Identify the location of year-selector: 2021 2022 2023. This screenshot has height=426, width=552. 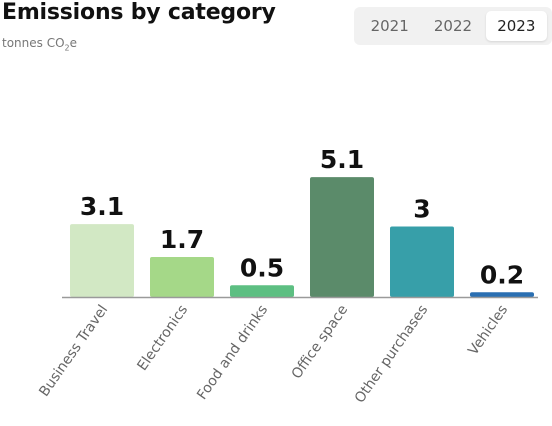
(453, 26).